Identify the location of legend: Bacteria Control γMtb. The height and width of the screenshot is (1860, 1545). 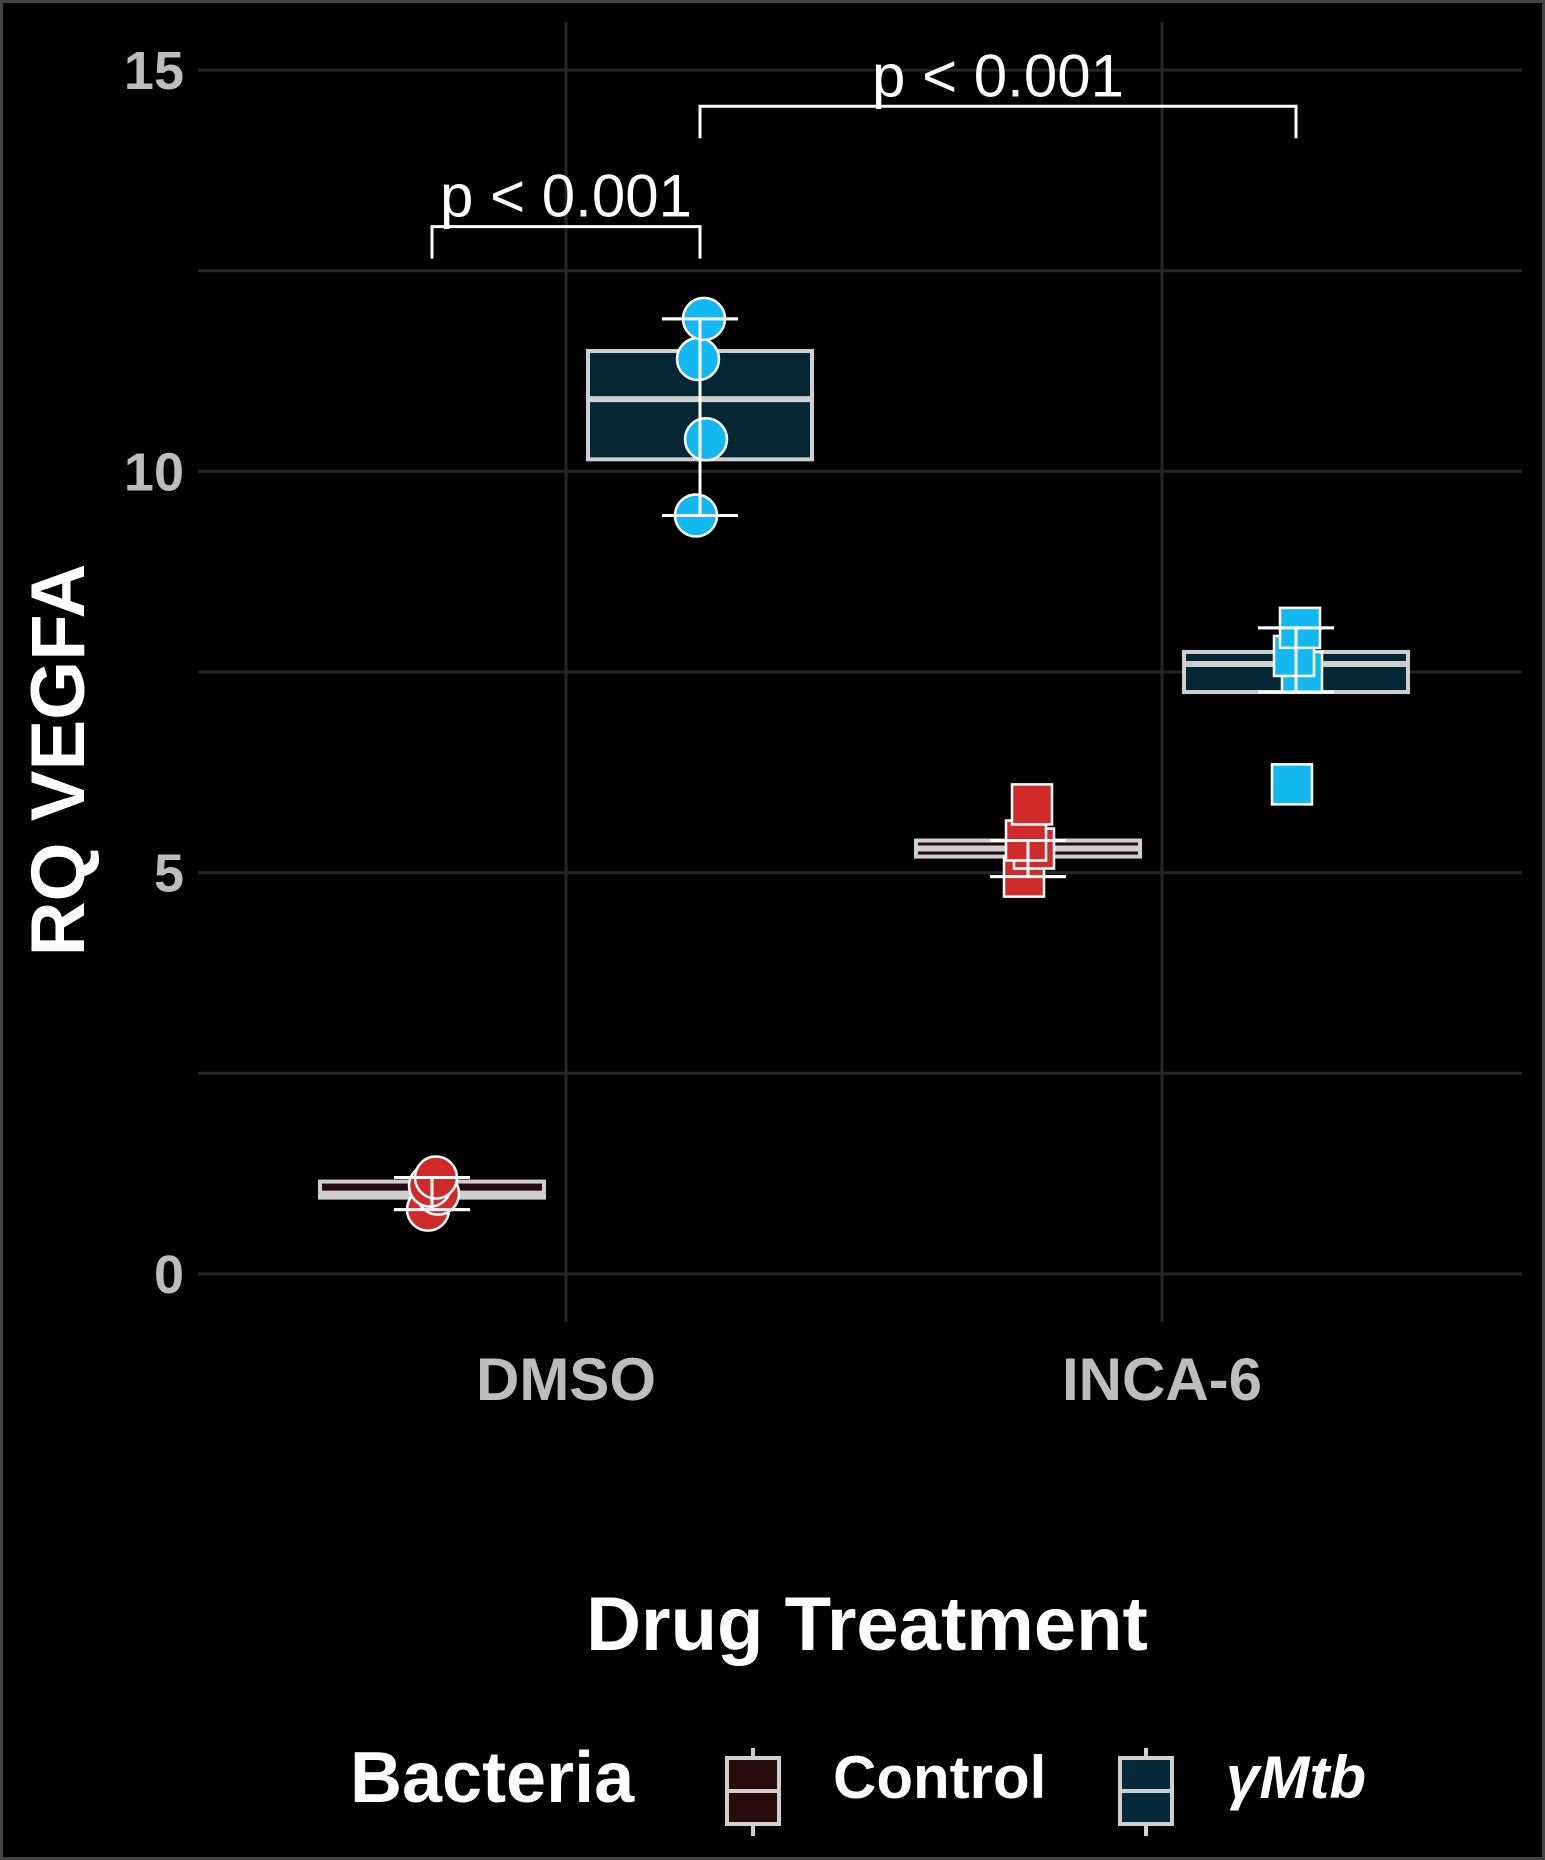
(858, 1787).